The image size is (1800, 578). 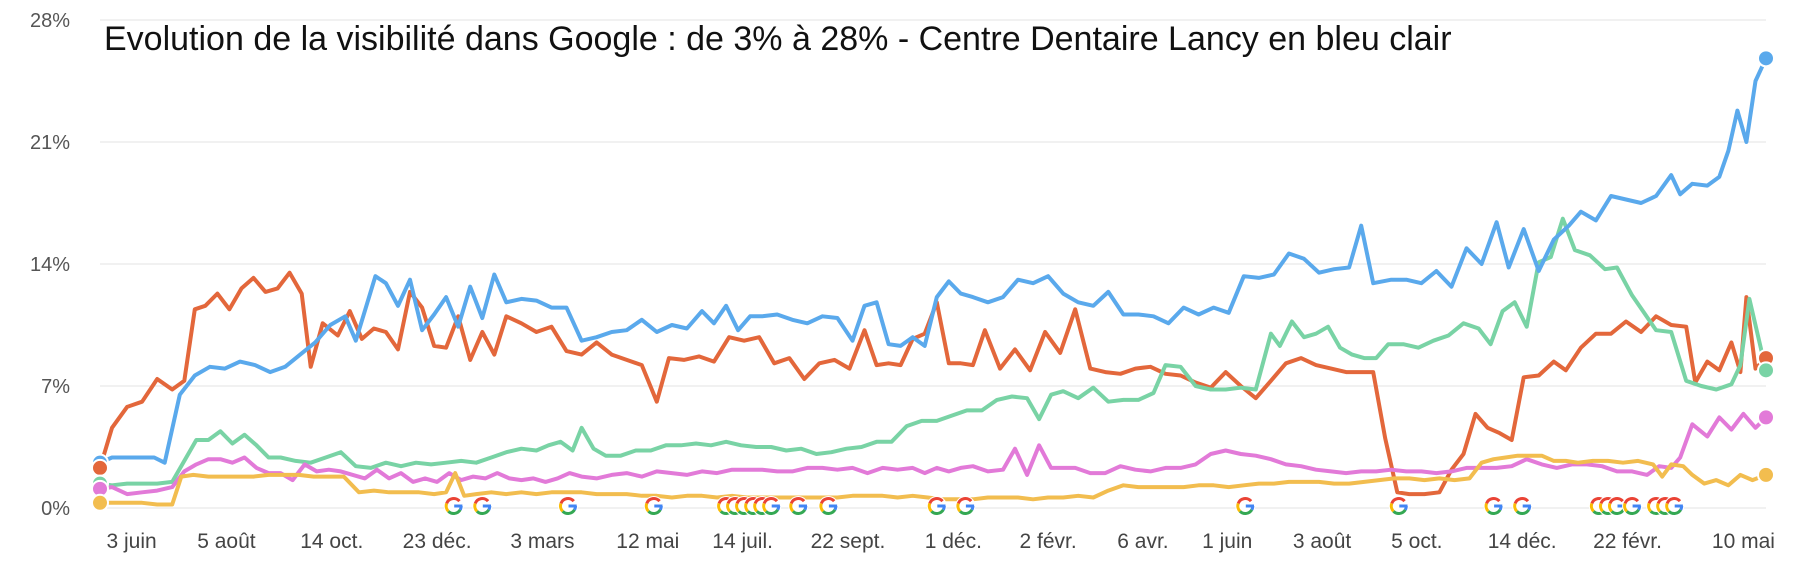 What do you see at coordinates (1064, 506) in the screenshot?
I see `google-update-markers` at bounding box center [1064, 506].